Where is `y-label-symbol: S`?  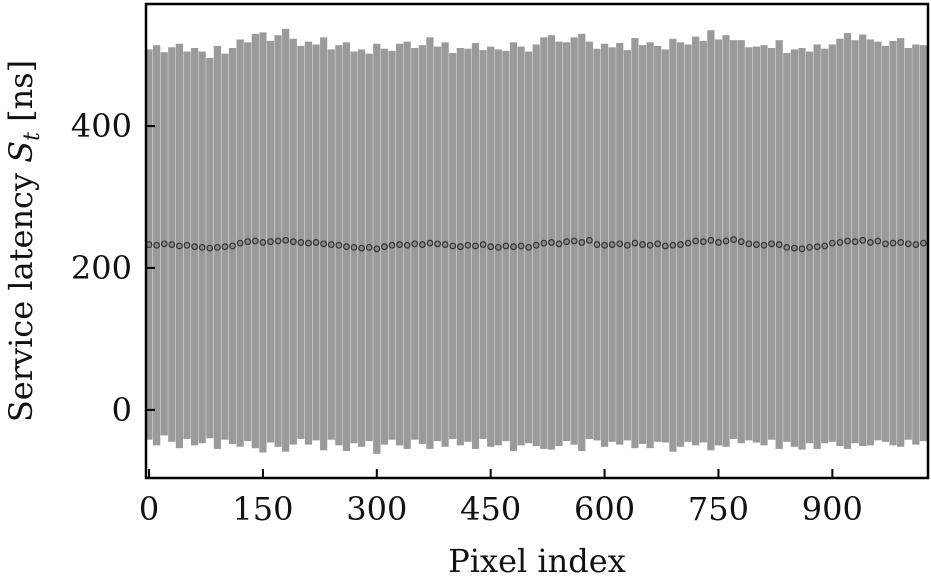 y-label-symbol: S is located at coordinates (21, 152).